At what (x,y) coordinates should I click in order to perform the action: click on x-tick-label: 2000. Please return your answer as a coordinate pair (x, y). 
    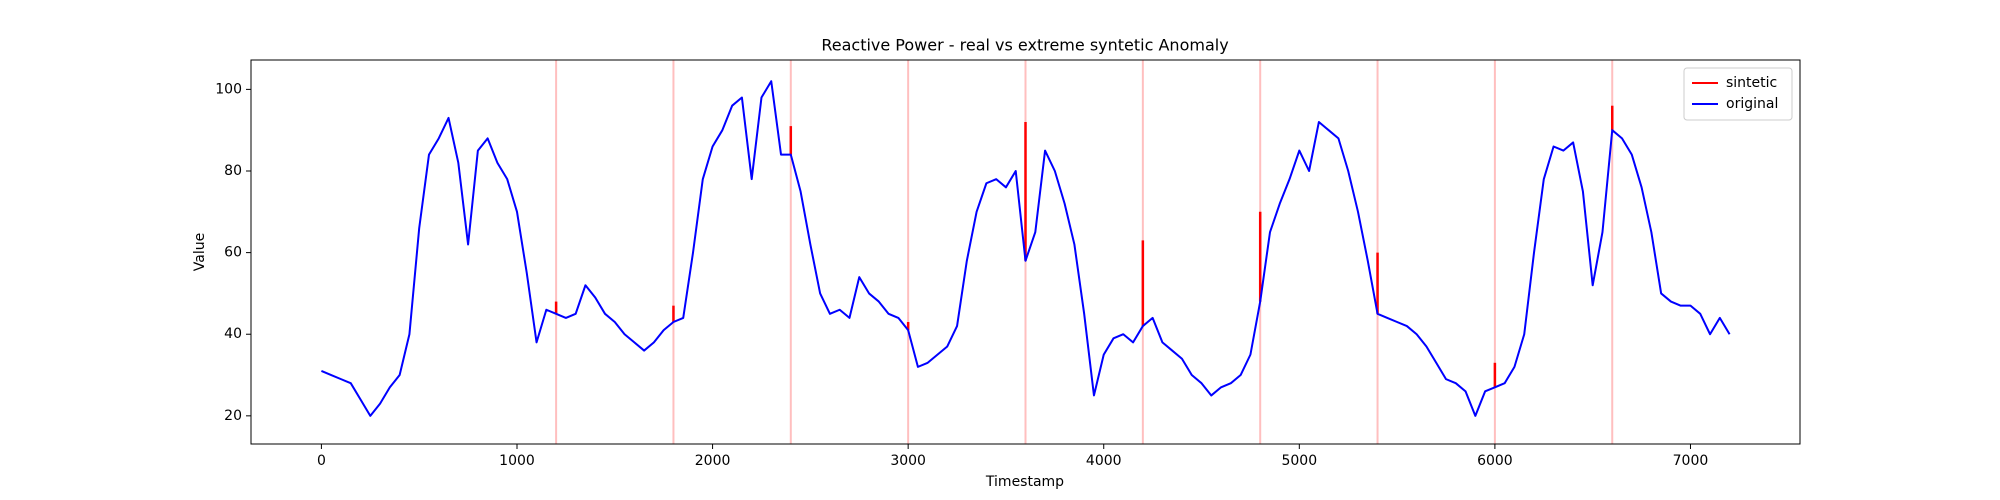
    Looking at the image, I should click on (713, 461).